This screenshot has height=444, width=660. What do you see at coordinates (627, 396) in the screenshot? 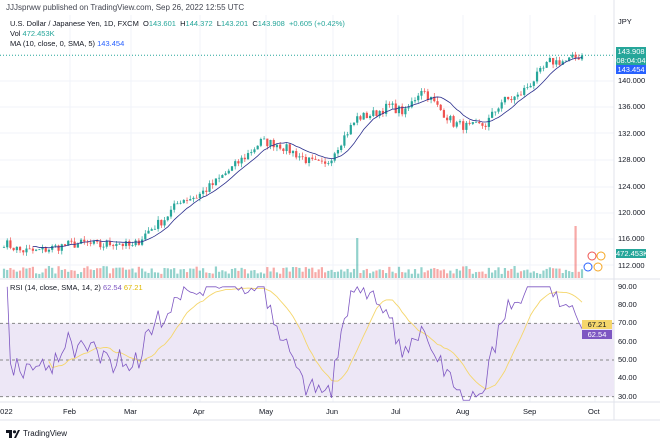
I see `rsi-tick: 30.00` at bounding box center [627, 396].